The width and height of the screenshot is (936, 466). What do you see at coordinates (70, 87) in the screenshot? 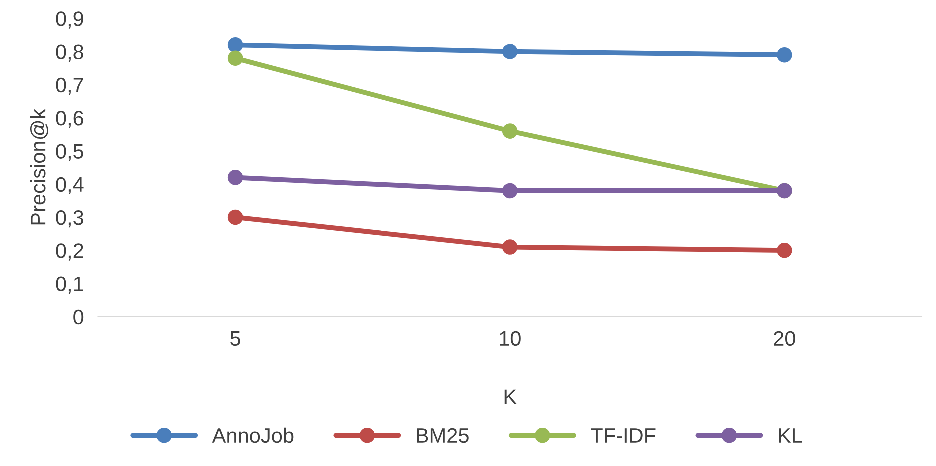
I see `y-tick-label: 0,7` at bounding box center [70, 87].